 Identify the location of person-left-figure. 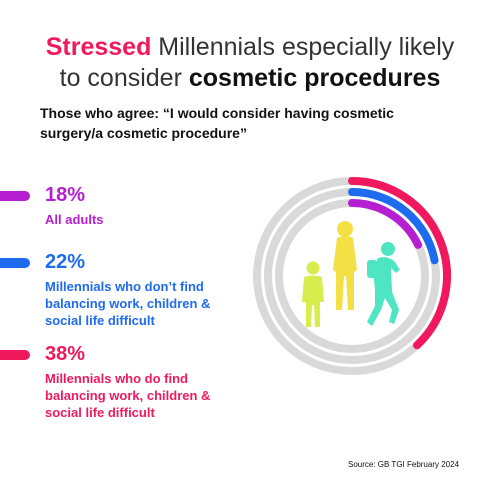
(313, 294).